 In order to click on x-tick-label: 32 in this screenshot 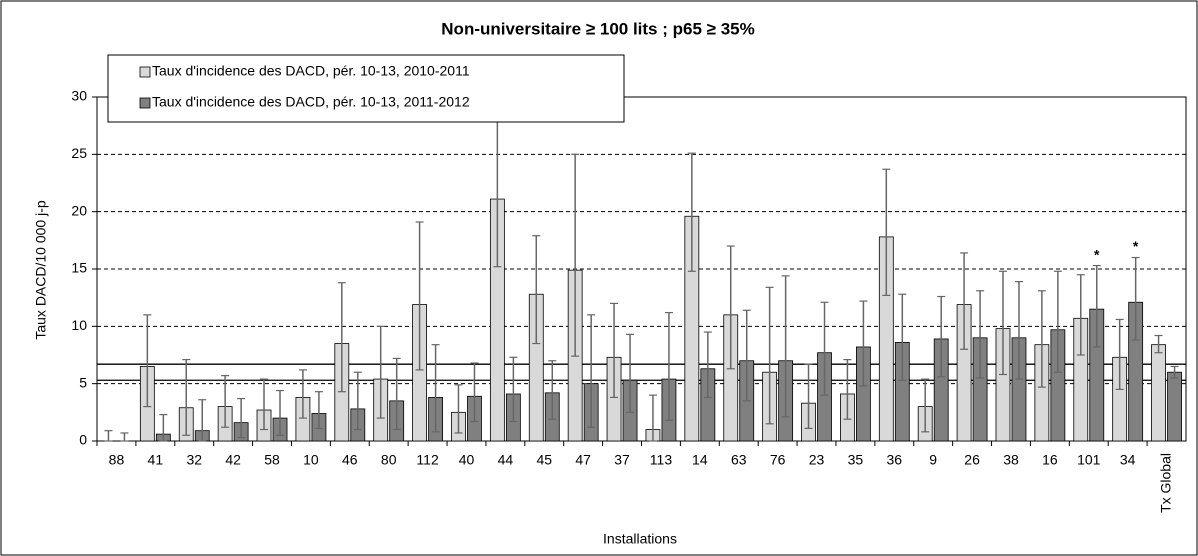, I will do `click(194, 460)`.